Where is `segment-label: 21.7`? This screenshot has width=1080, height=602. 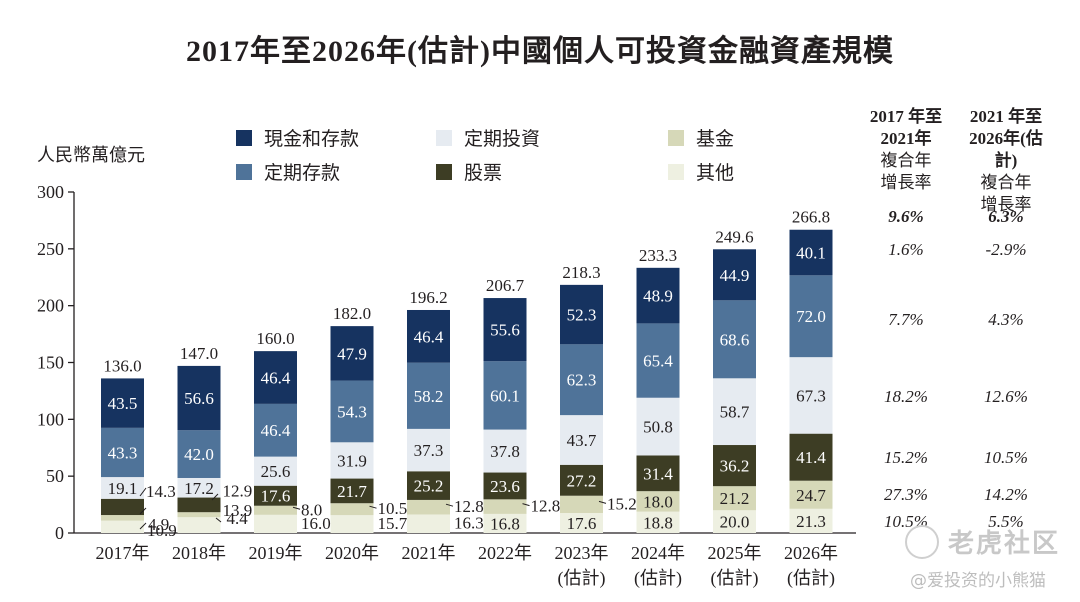
segment-label: 21.7 is located at coordinates (352, 491).